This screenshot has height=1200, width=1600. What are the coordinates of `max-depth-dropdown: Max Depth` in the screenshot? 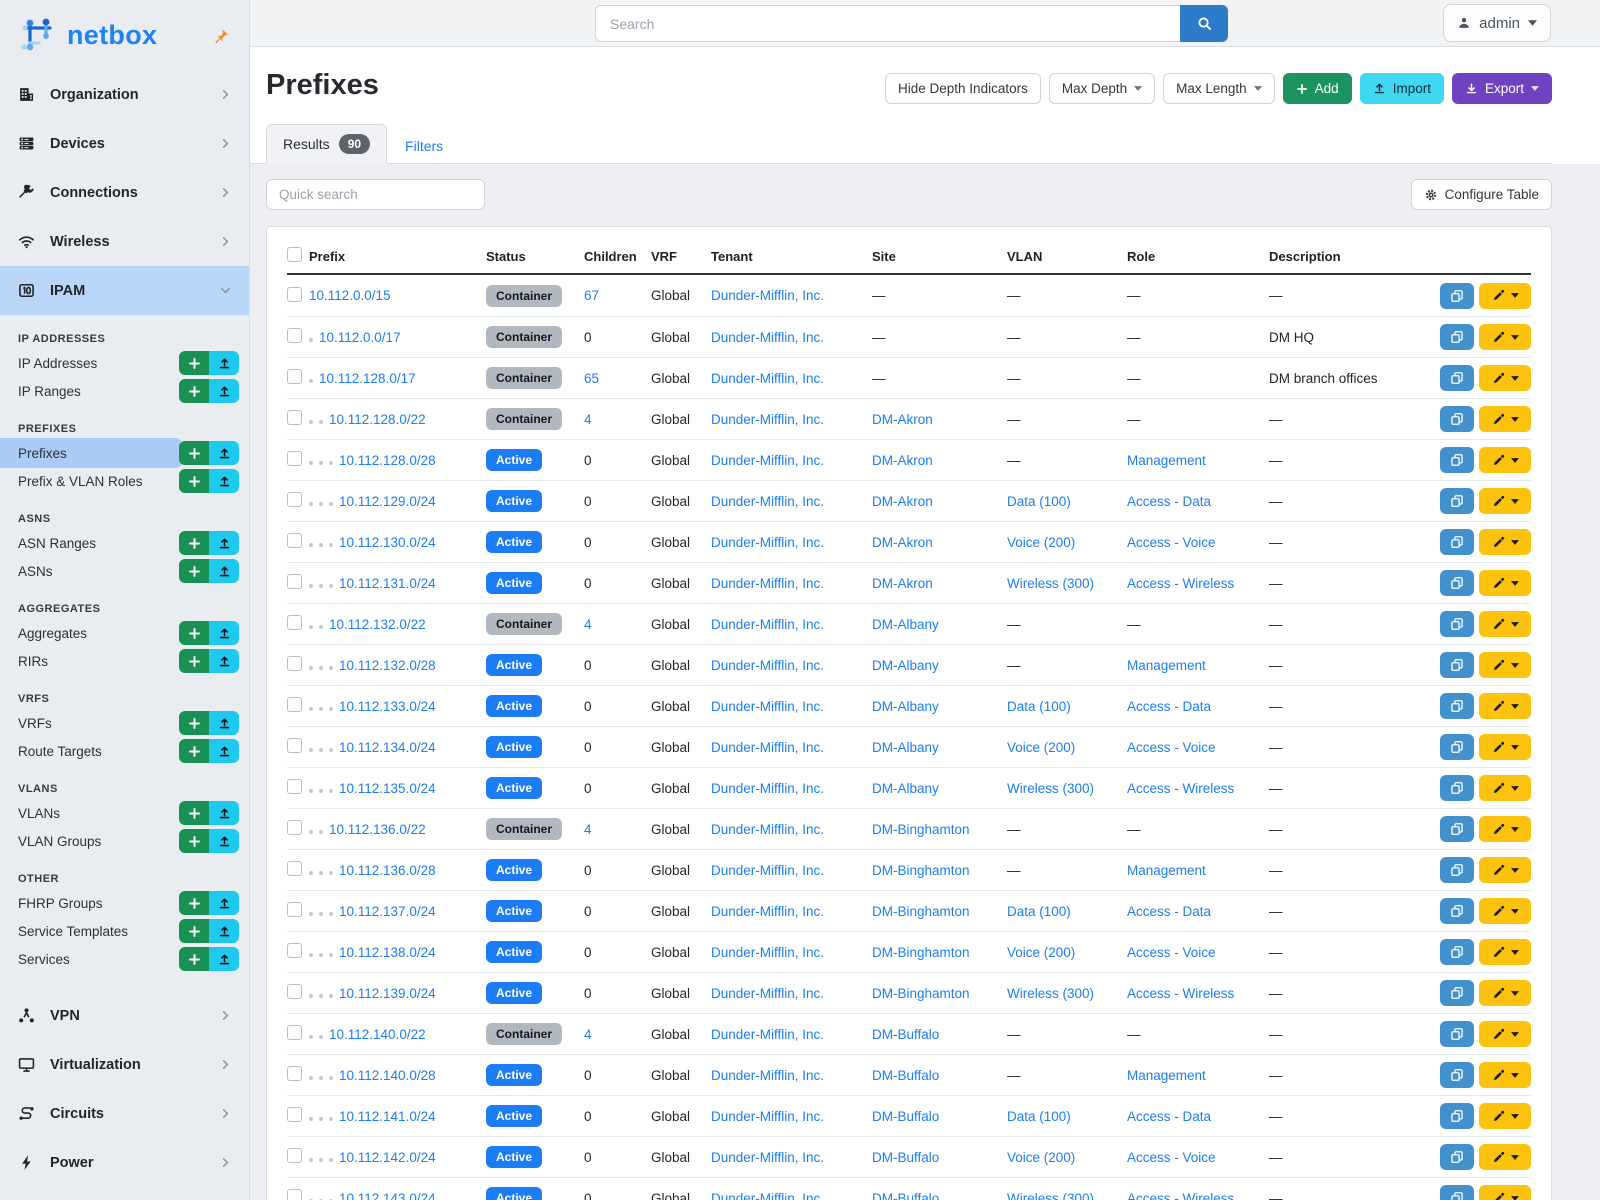 It's located at (1102, 88).